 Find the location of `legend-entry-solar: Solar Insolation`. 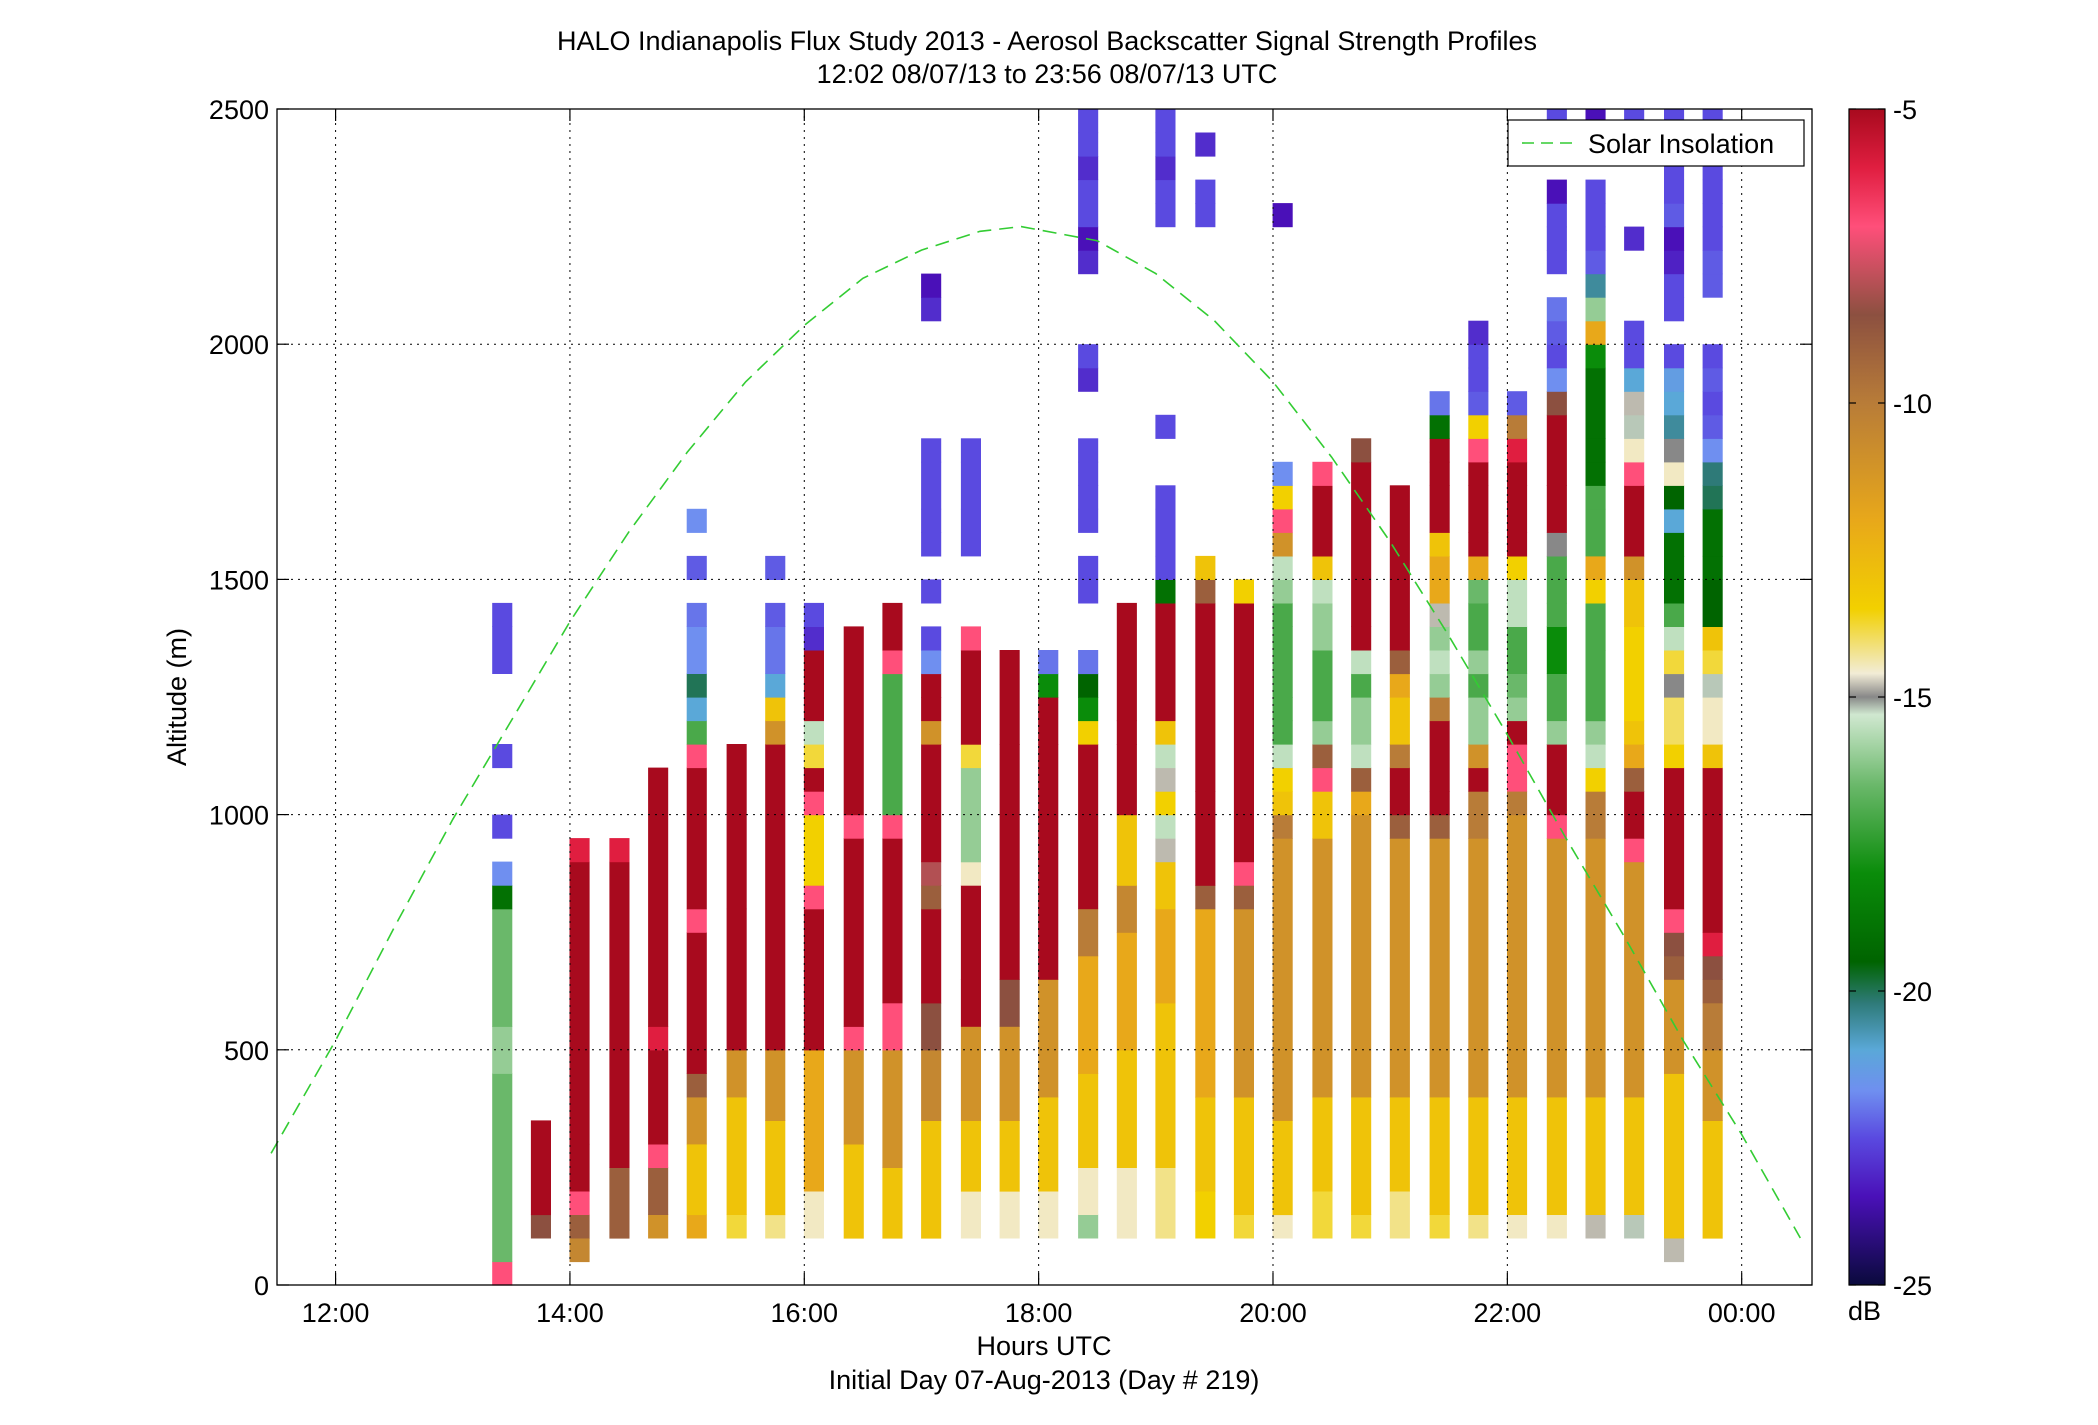

legend-entry-solar: Solar Insolation is located at coordinates (1681, 144).